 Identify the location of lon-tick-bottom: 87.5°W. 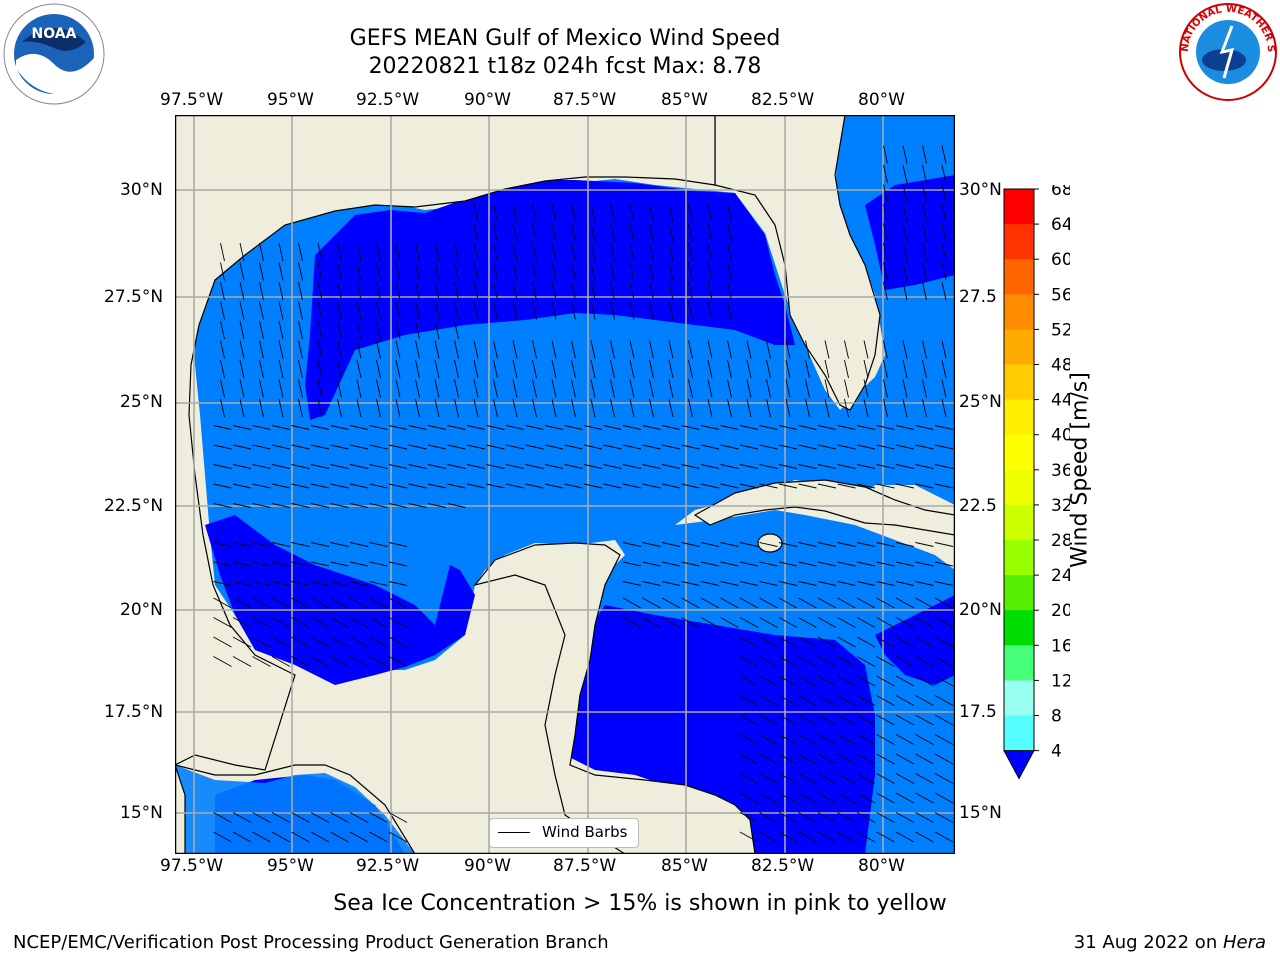
(585, 866).